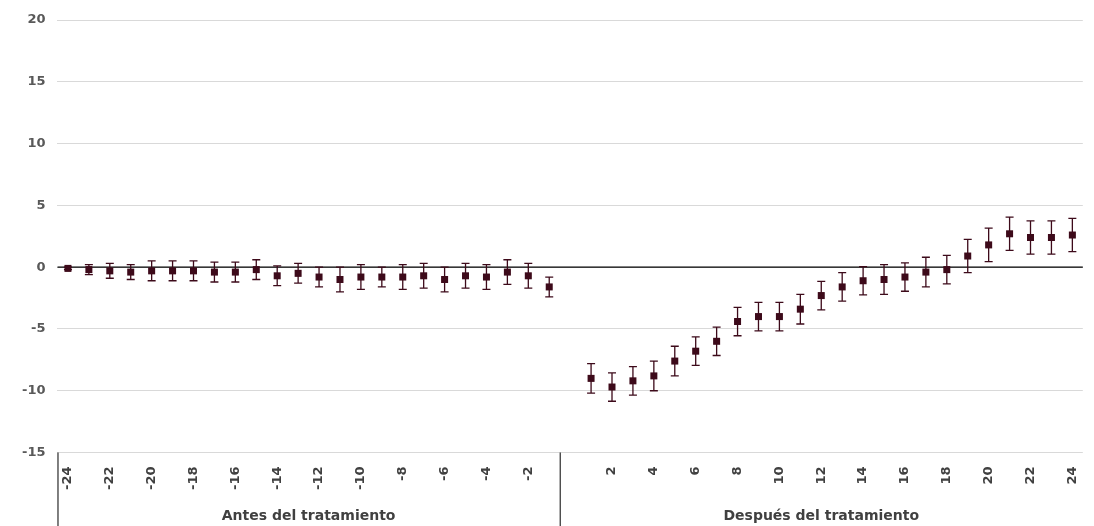  I want to click on x-tick-label: -4, so click(485, 473).